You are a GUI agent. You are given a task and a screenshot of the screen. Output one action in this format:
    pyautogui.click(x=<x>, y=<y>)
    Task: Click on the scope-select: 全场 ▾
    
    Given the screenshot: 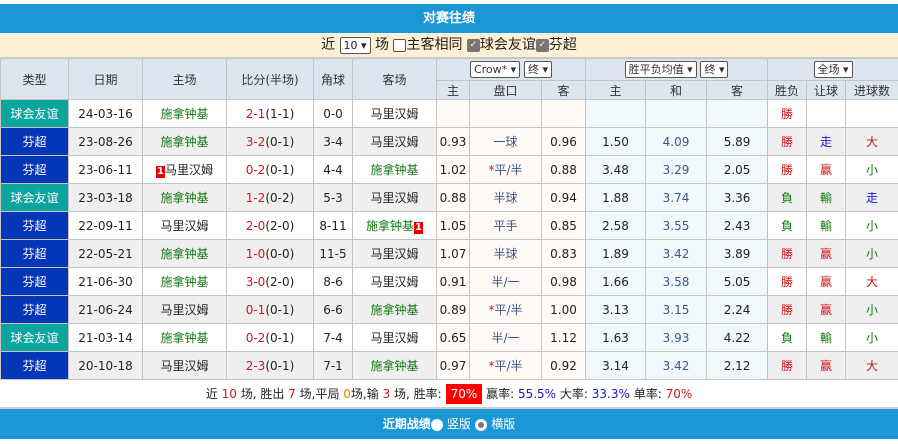 What is the action you would take?
    pyautogui.click(x=833, y=69)
    